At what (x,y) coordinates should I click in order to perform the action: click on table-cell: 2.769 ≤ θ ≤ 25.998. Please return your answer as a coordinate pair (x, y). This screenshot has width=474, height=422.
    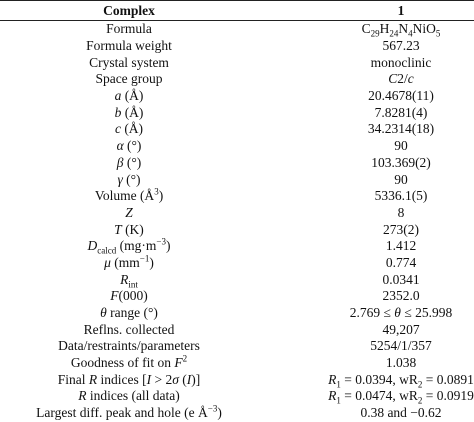
    Looking at the image, I should click on (366, 313).